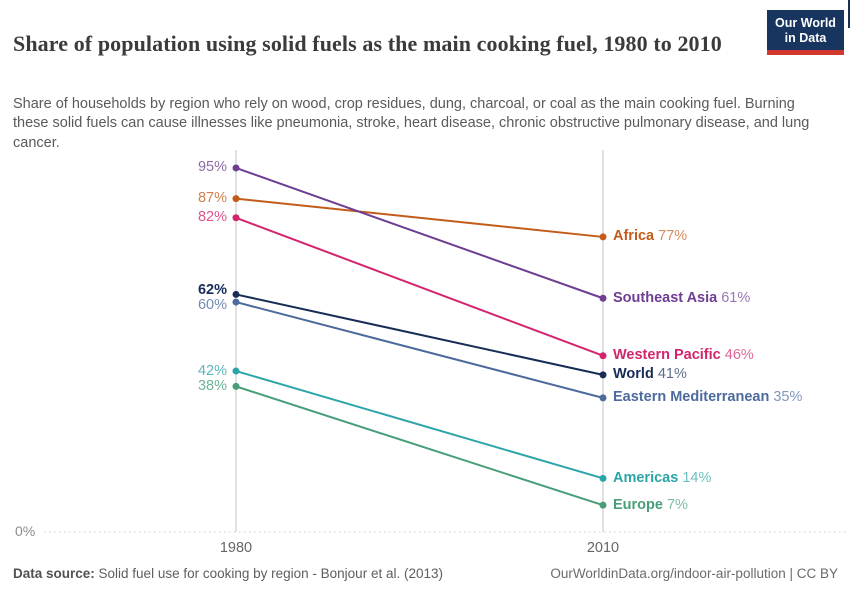 This screenshot has width=850, height=600. Describe the element at coordinates (691, 397) in the screenshot. I see `series-name-eastern-mediterranean: Eastern Mediterranean` at that location.